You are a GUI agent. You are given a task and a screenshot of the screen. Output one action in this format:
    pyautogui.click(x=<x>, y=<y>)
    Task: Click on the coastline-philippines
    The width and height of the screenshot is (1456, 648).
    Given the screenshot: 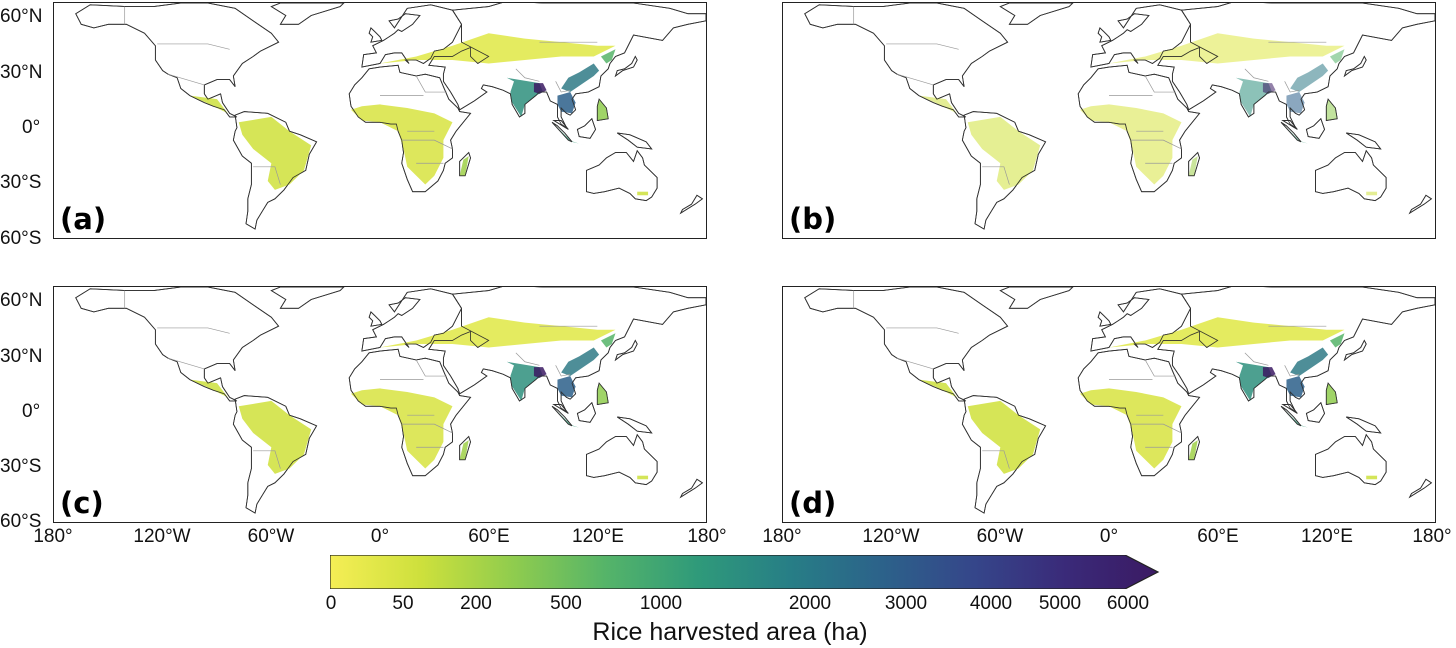 What is the action you would take?
    pyautogui.click(x=1331, y=393)
    